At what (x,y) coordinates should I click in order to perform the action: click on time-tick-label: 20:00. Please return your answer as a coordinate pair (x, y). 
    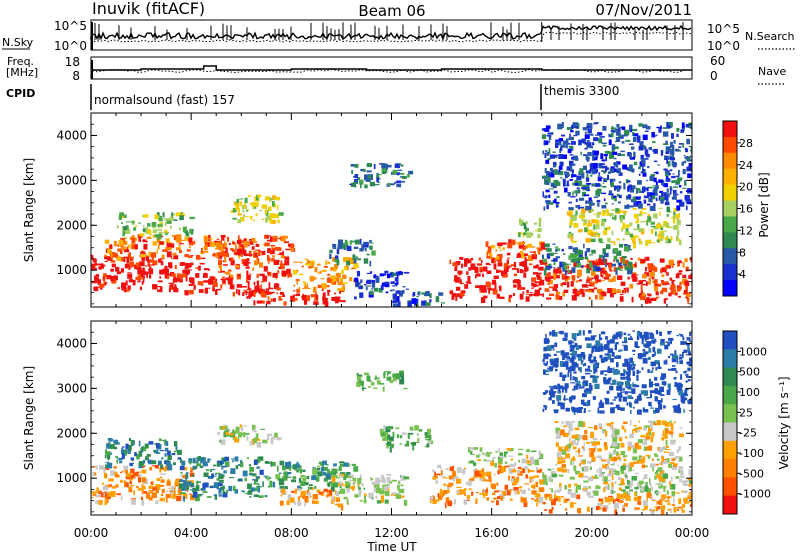
    Looking at the image, I should click on (592, 533).